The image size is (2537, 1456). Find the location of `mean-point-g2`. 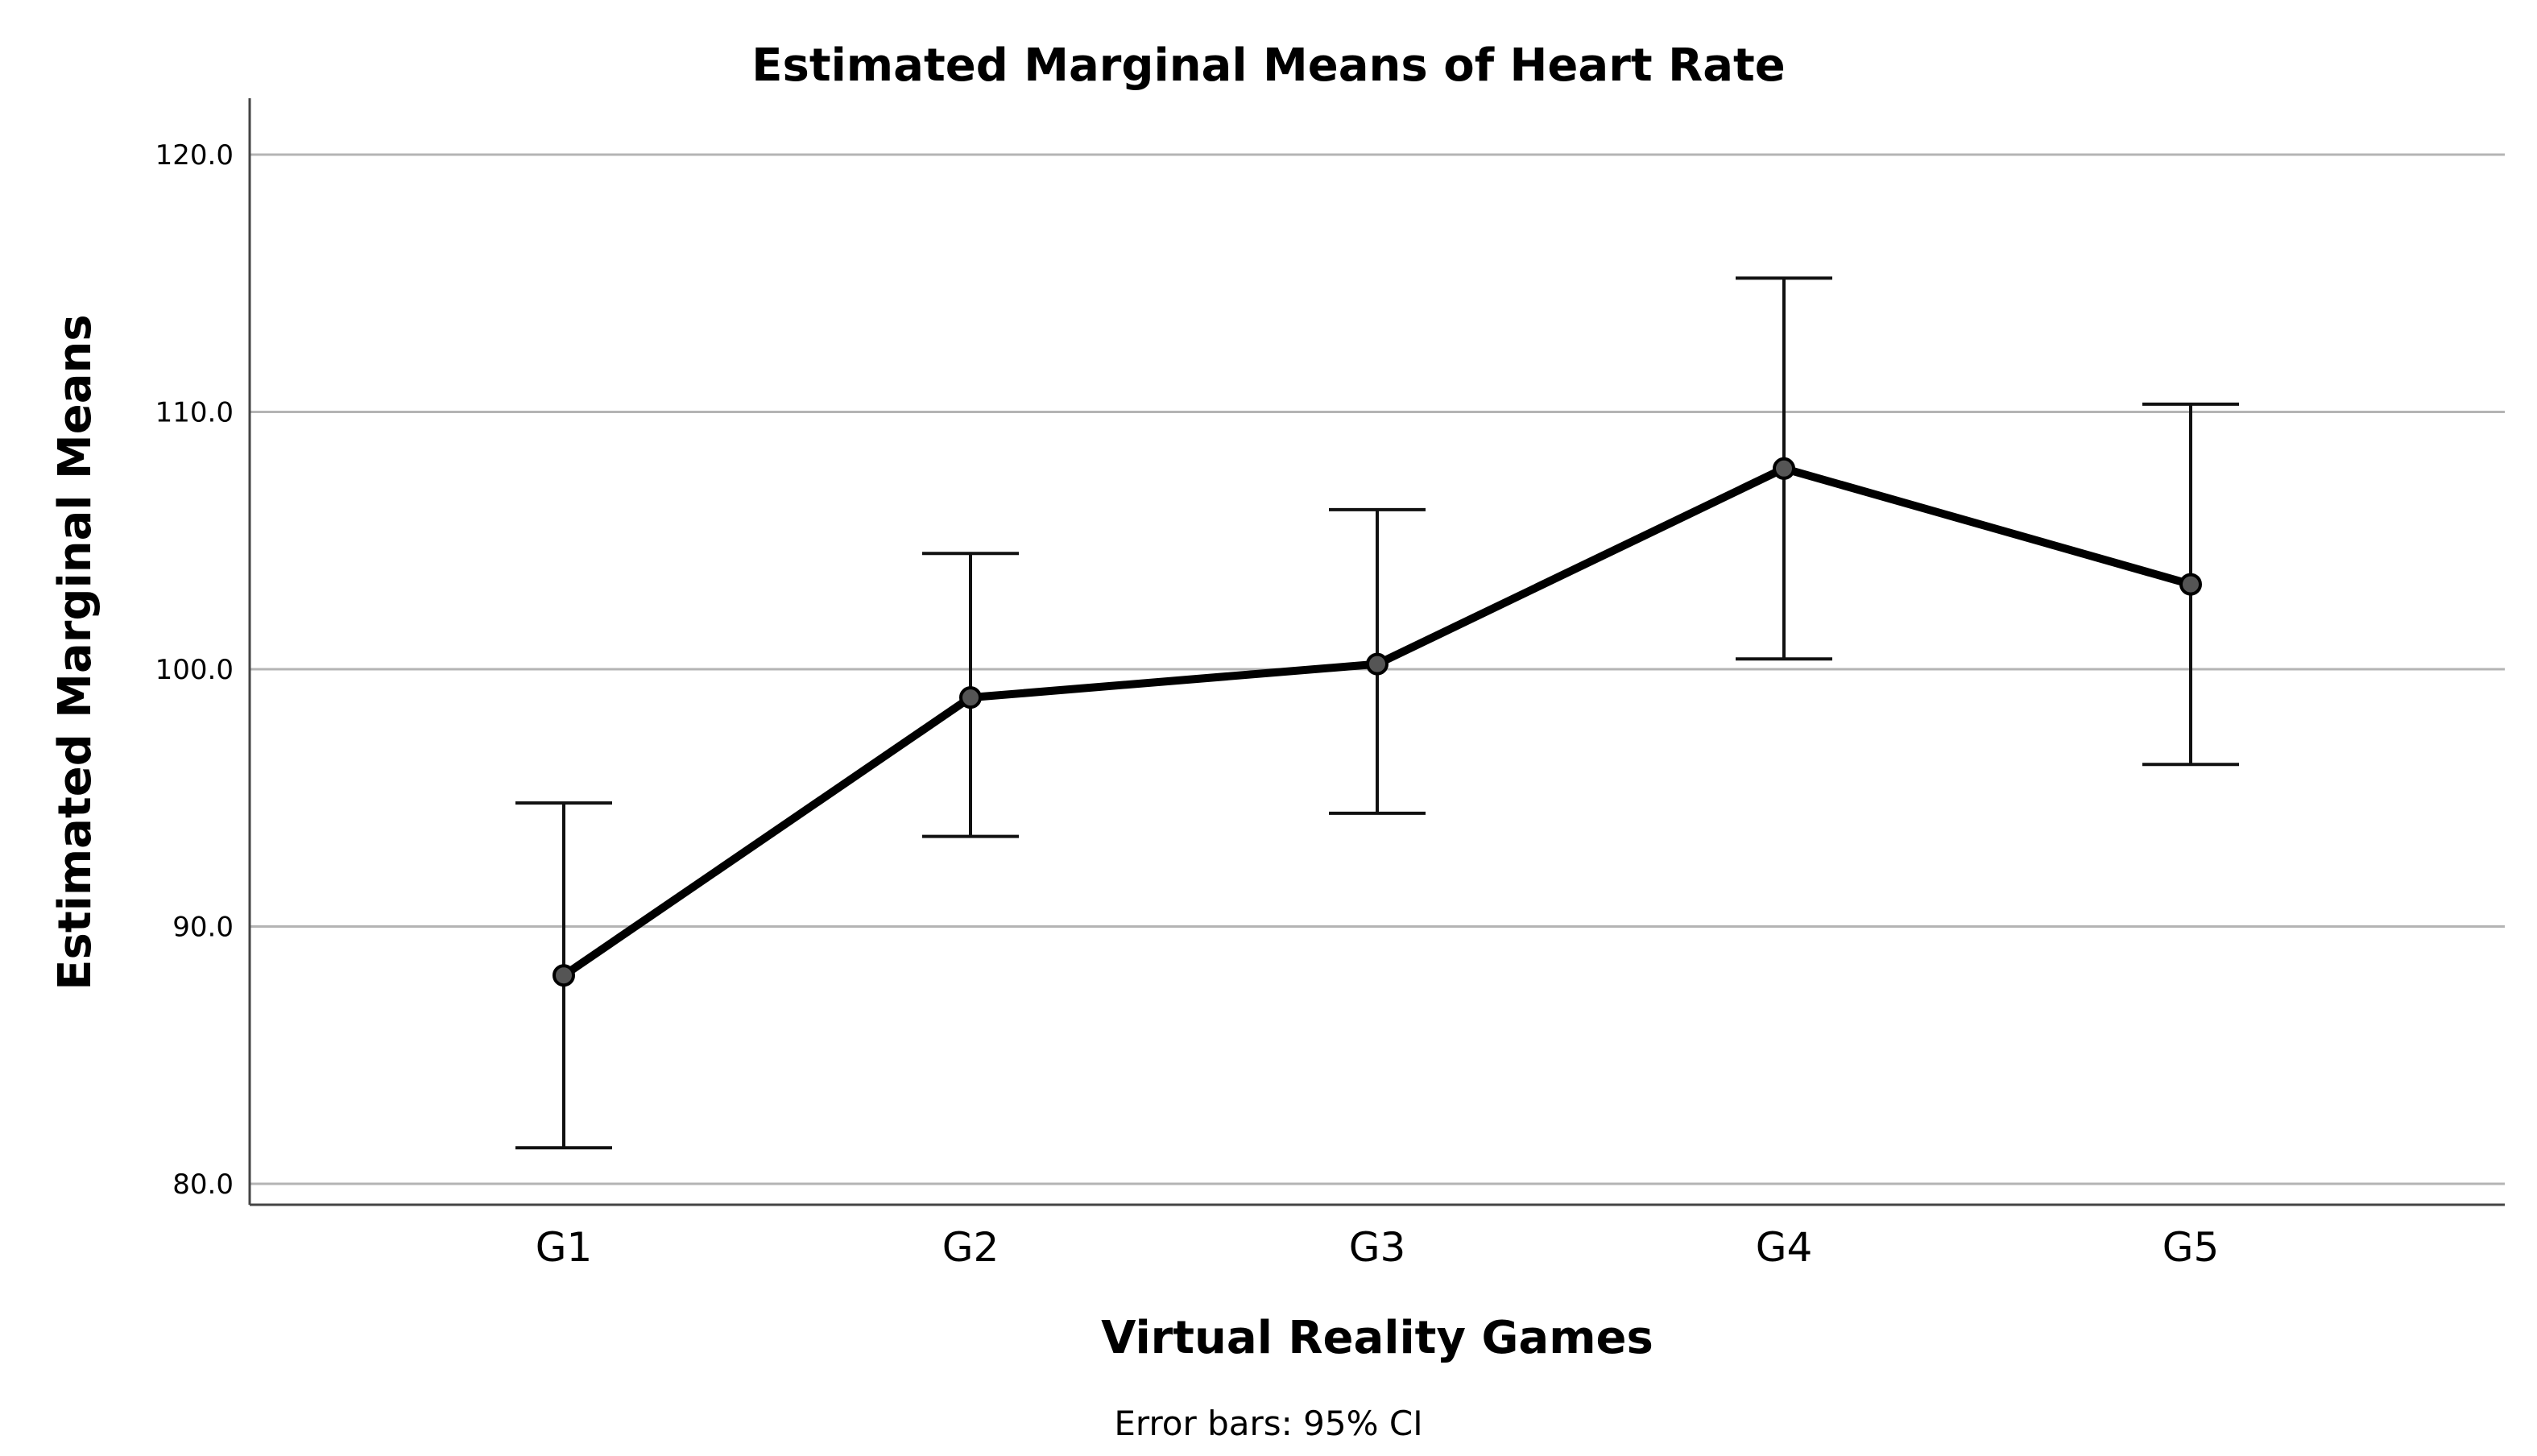

mean-point-g2 is located at coordinates (970, 697).